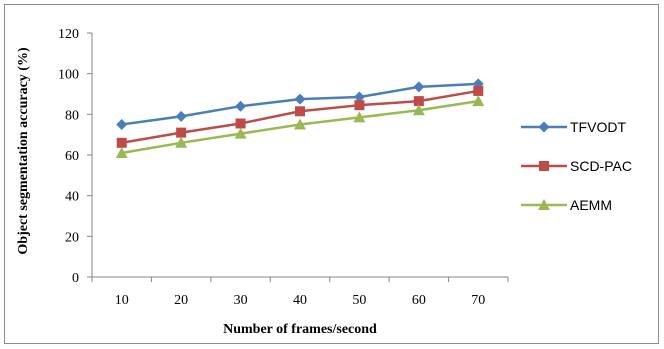 The image size is (664, 349). What do you see at coordinates (241, 300) in the screenshot?
I see `x-tick-label: 30` at bounding box center [241, 300].